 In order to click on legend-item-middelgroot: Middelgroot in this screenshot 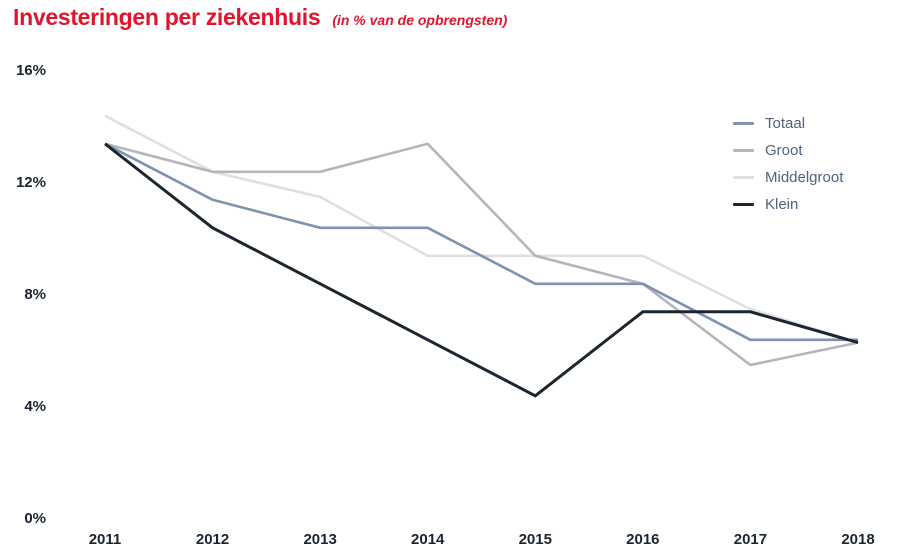, I will do `click(788, 177)`.